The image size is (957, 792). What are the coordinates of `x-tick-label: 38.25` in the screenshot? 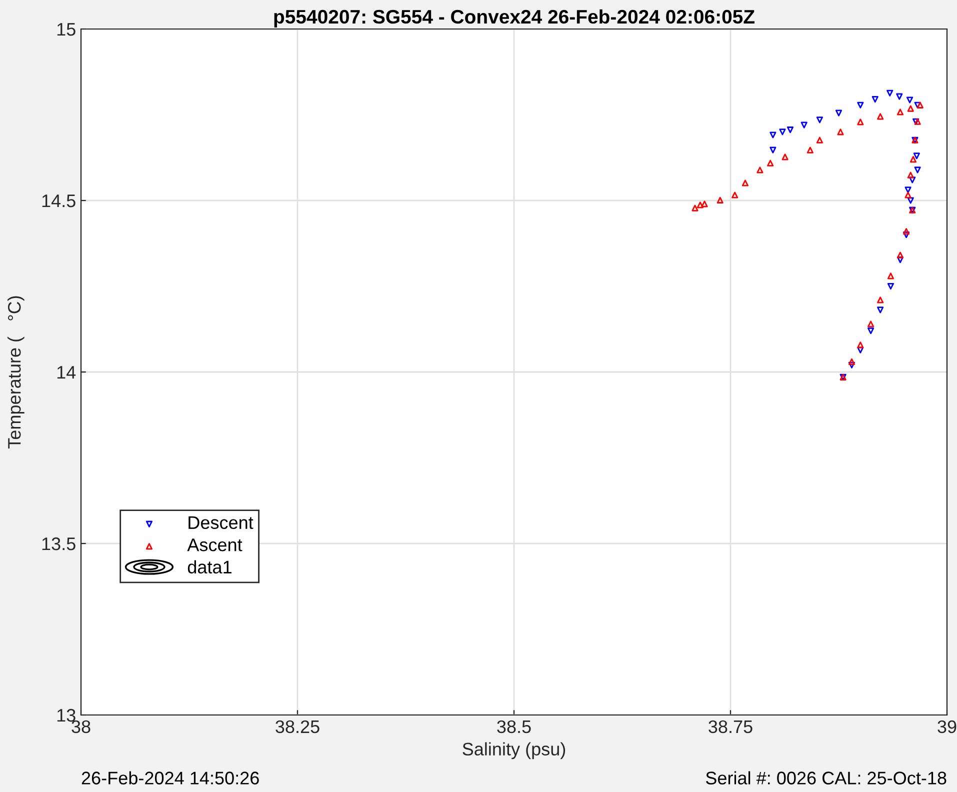 It's located at (298, 727).